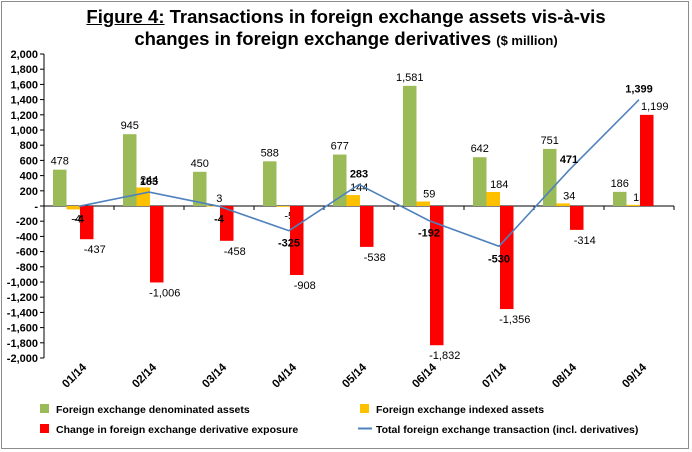  I want to click on legend-label: Foreign exchange indexed assets, so click(460, 410).